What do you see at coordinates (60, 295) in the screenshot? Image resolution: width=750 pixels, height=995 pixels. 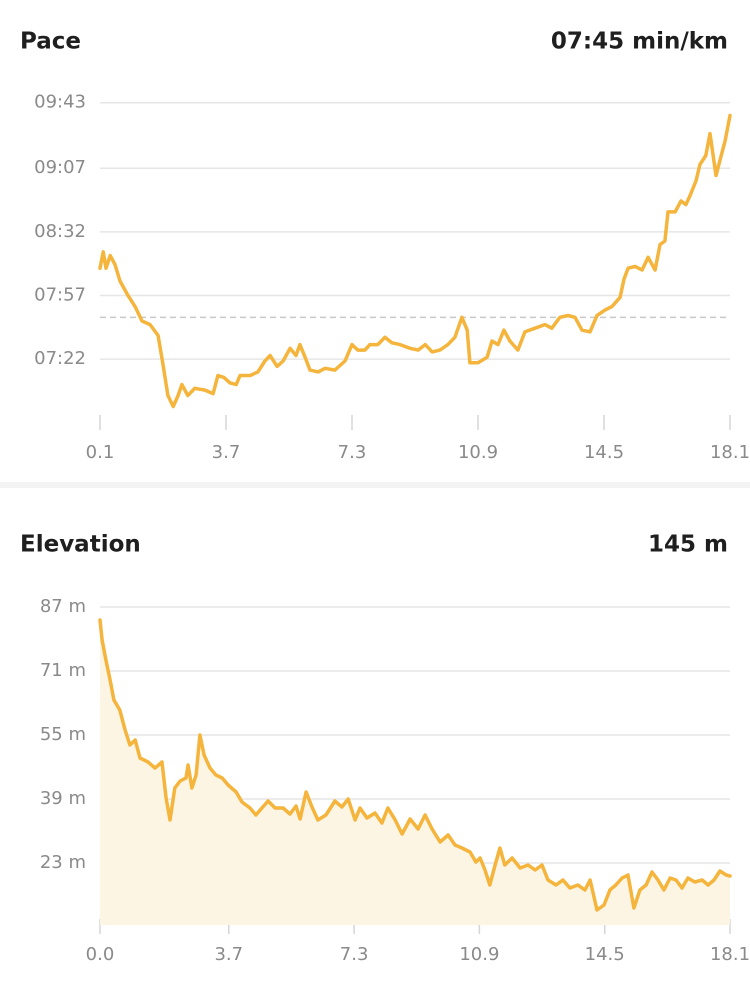 I see `y-tick-label: 07:57` at bounding box center [60, 295].